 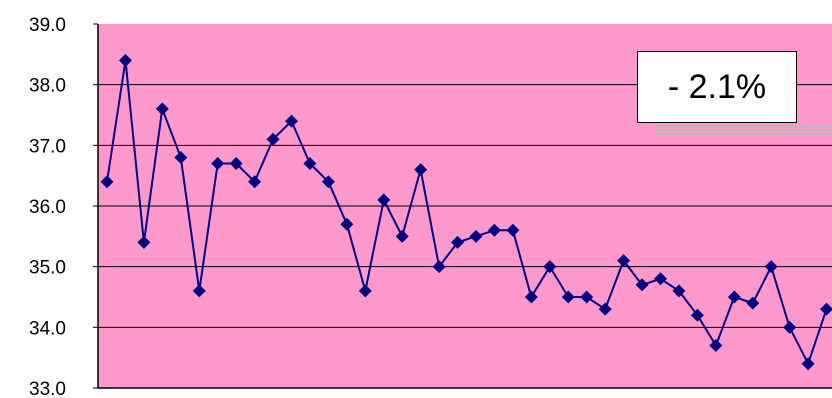 I want to click on y-tick-label: 38.0, so click(x=47, y=86).